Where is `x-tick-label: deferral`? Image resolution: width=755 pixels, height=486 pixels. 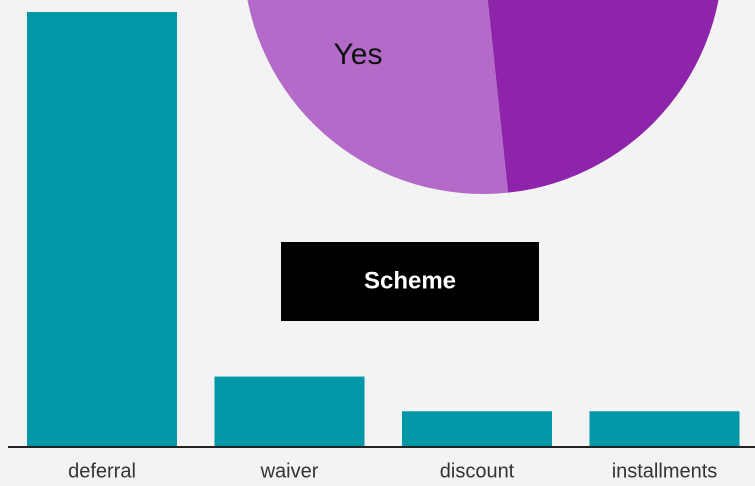 x-tick-label: deferral is located at coordinates (102, 471).